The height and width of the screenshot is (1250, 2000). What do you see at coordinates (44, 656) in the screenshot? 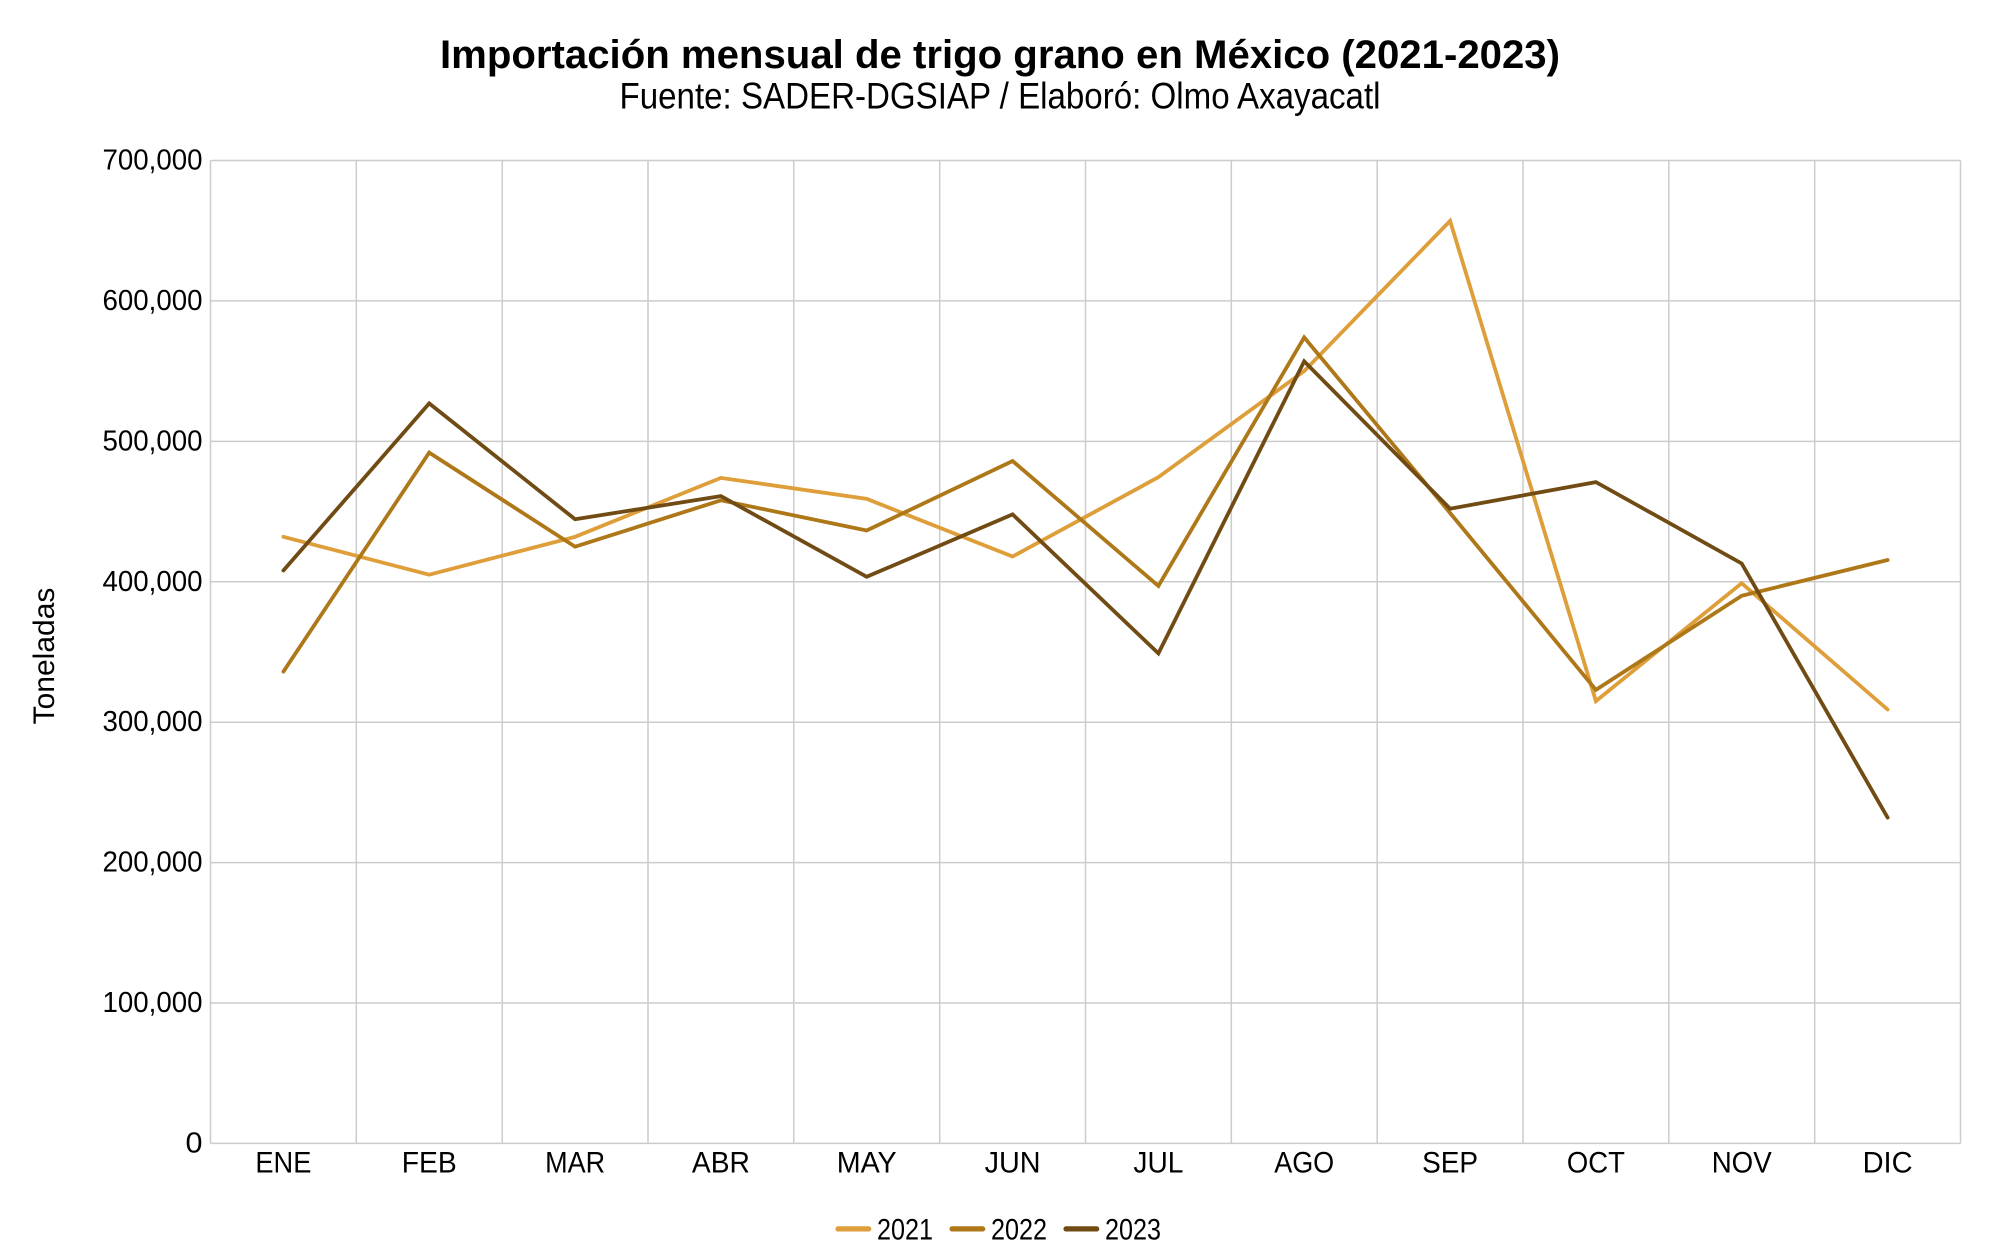
I see `svg-text: Toneladas` at bounding box center [44, 656].